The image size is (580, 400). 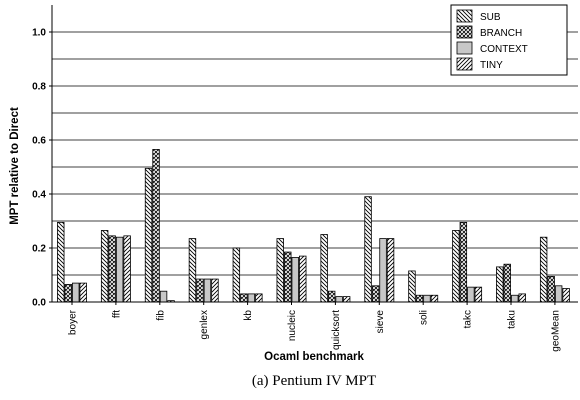 I want to click on bar-context-takc, so click(x=471, y=294).